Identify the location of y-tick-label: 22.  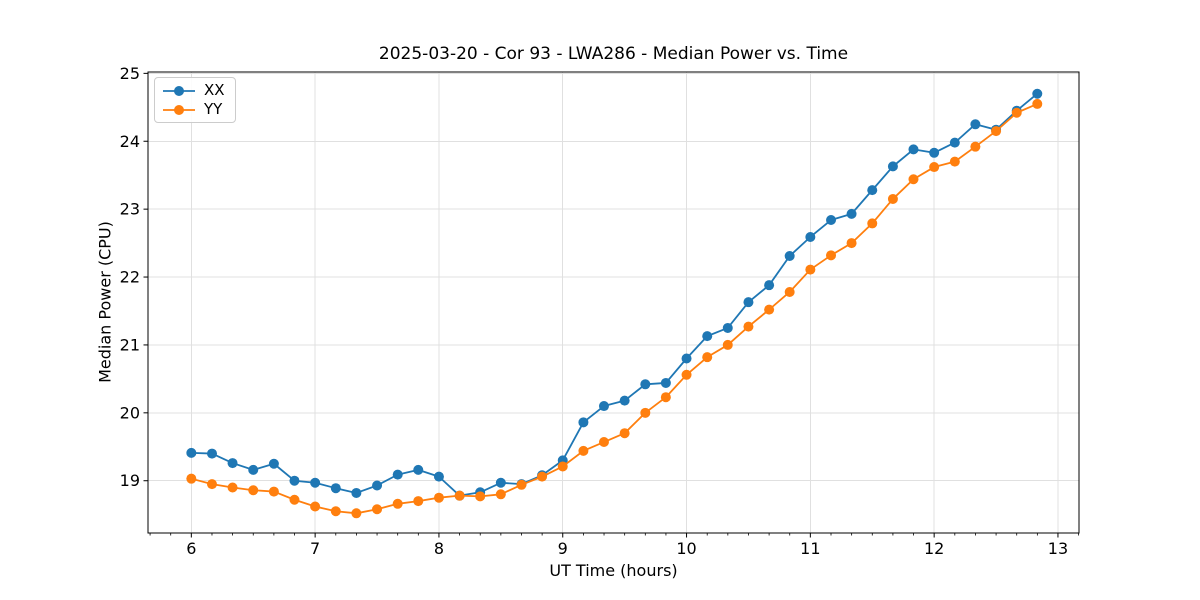
(130, 277).